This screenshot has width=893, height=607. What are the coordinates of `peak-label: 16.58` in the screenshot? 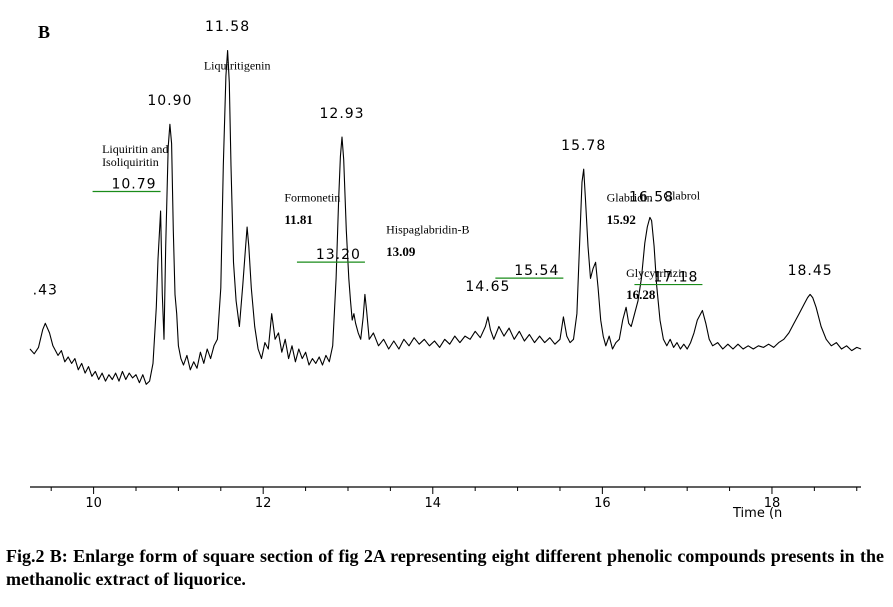 It's located at (651, 197).